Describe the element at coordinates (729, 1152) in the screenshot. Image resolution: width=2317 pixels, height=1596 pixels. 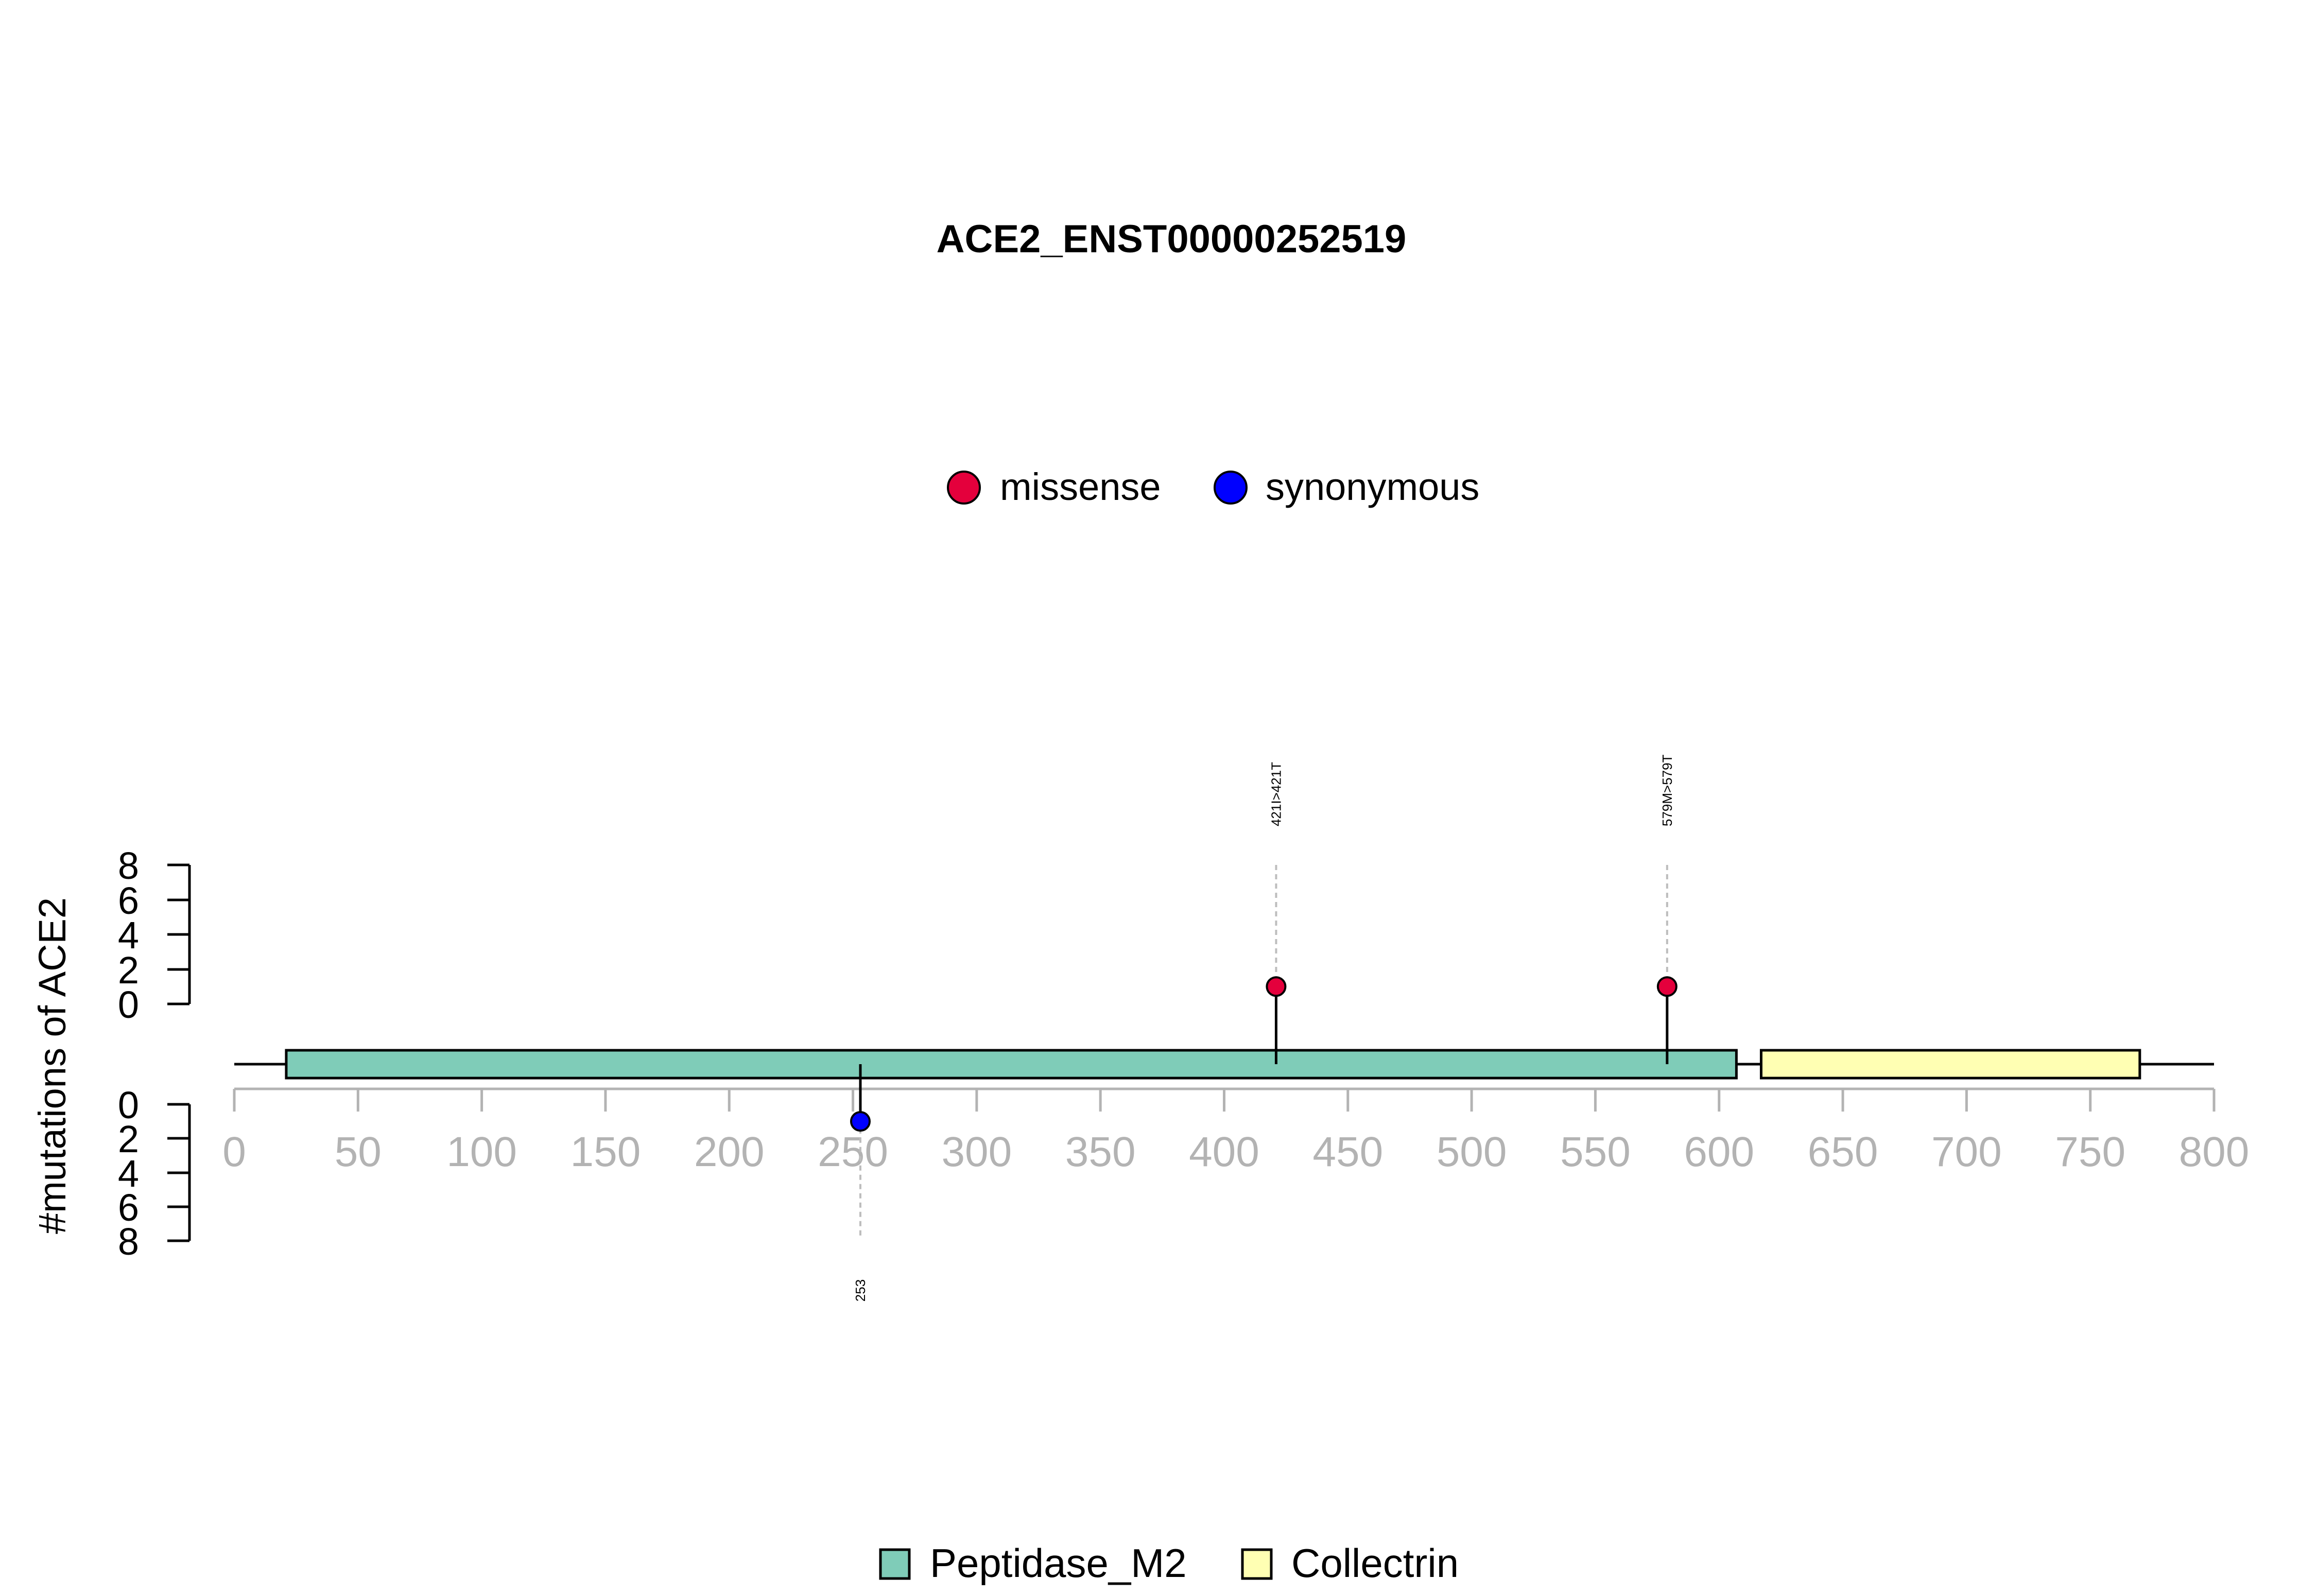
I see `x-tick-label: 200` at that location.